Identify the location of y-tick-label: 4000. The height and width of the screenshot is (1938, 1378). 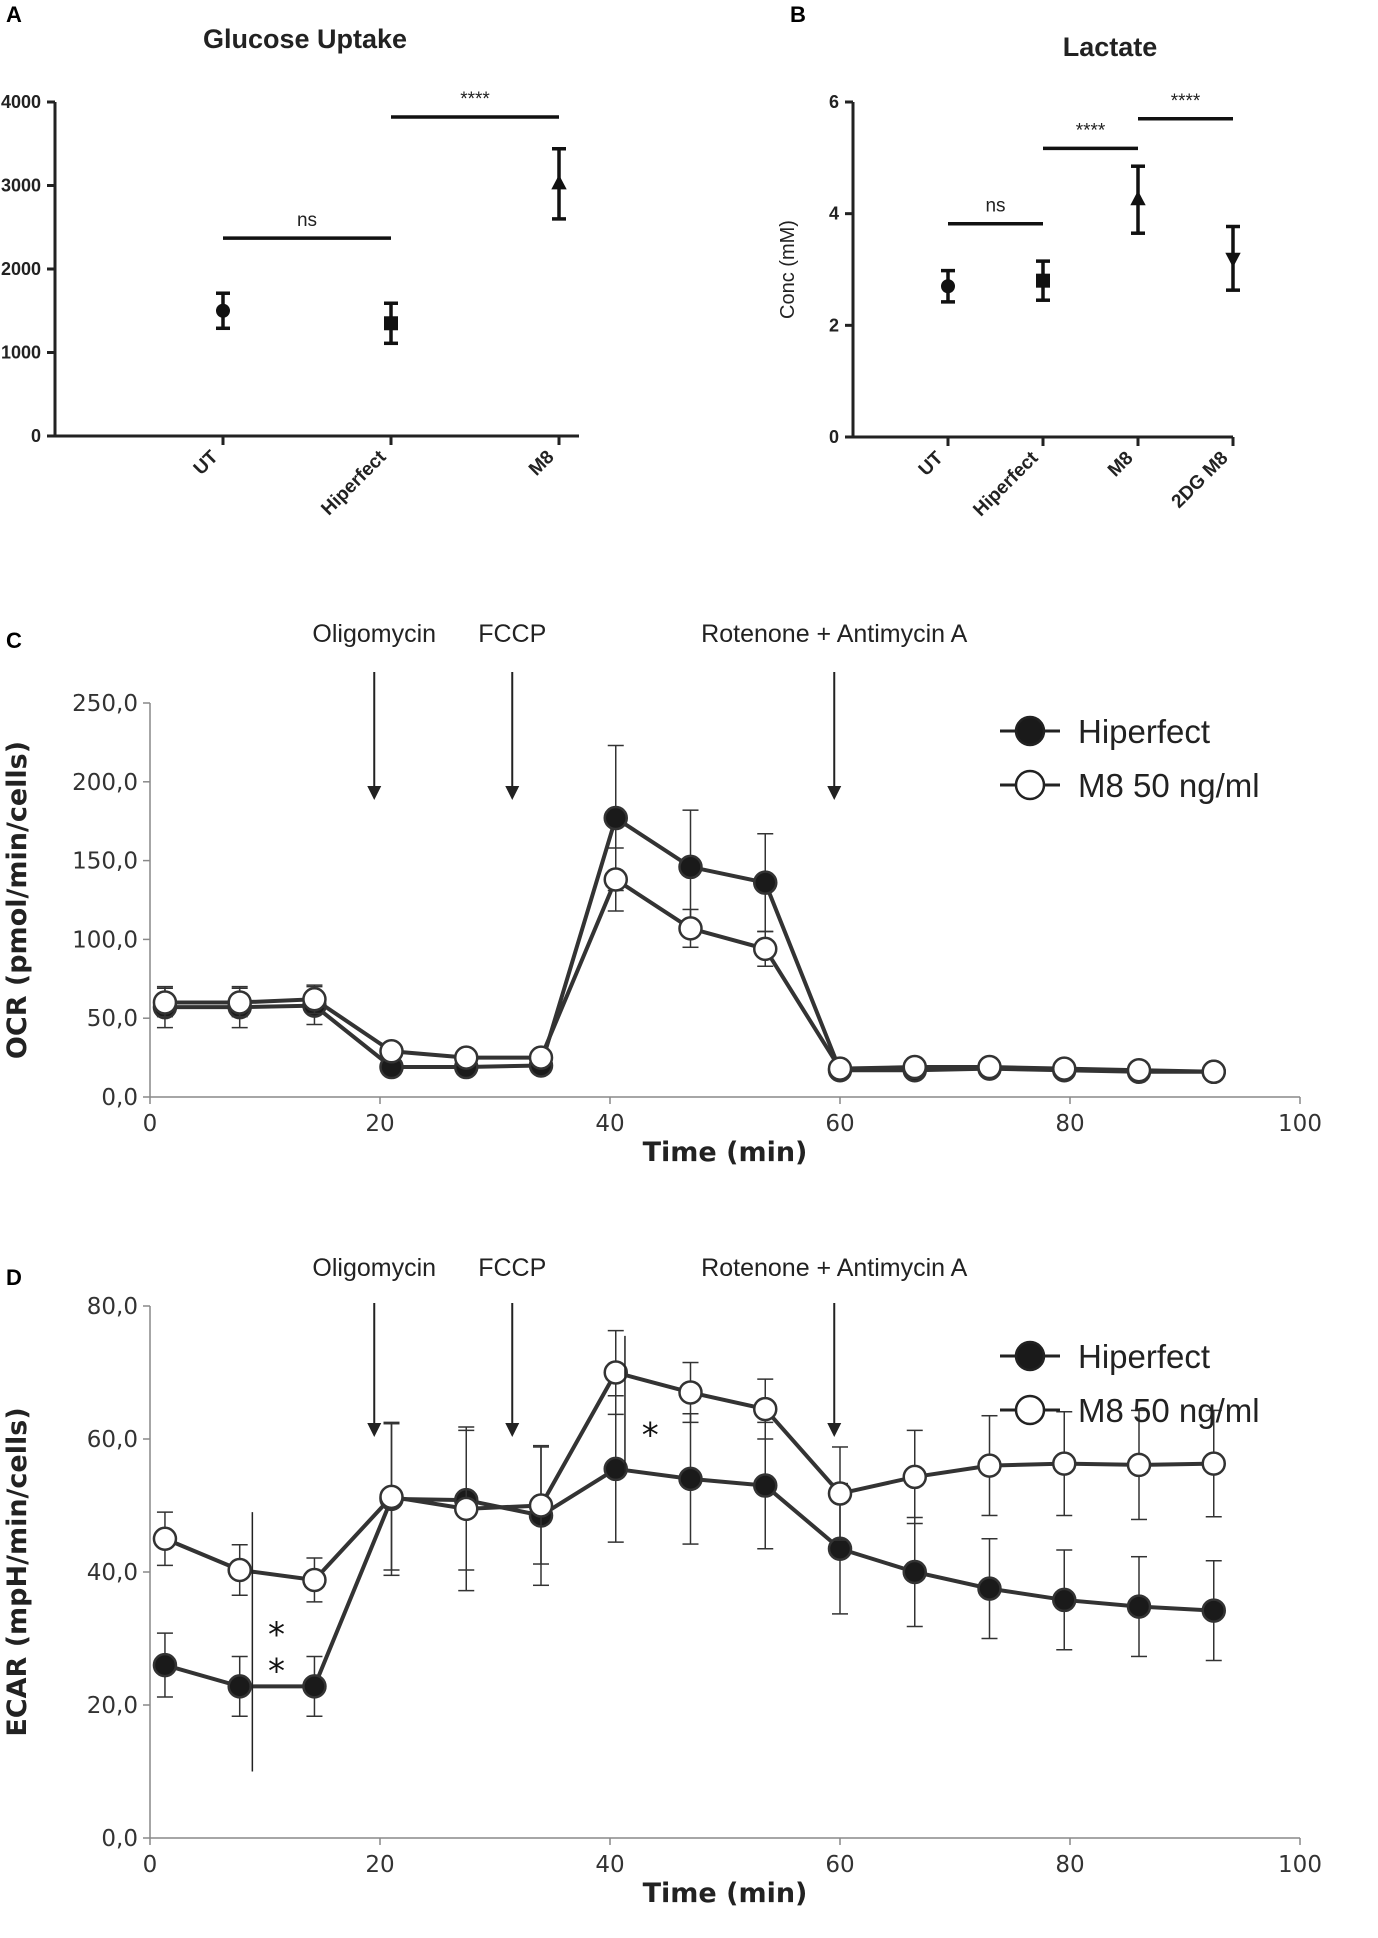
(21, 102).